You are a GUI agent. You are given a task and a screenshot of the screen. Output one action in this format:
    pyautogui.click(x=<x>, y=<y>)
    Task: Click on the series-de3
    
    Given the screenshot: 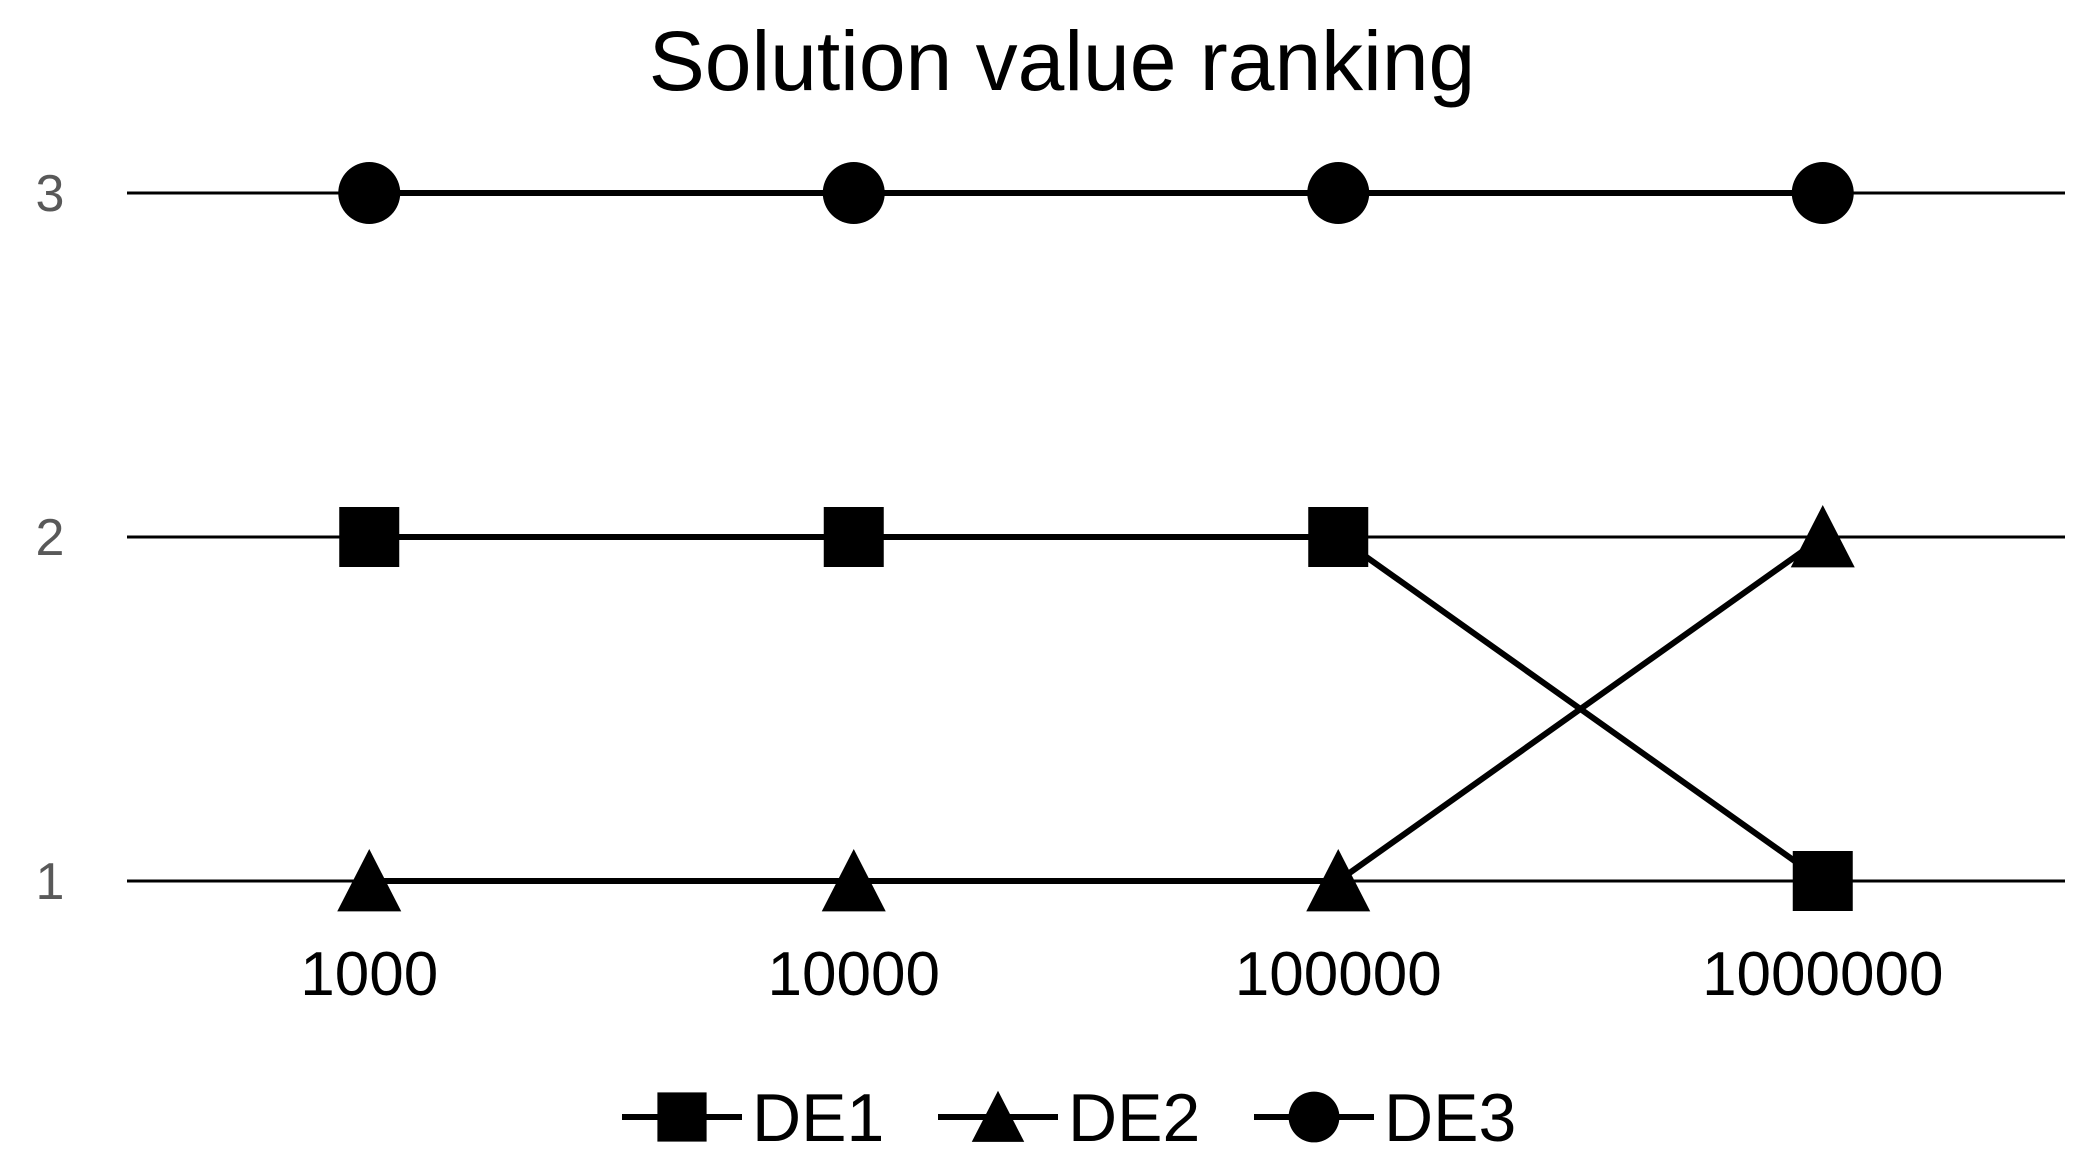 What is the action you would take?
    pyautogui.click(x=1096, y=193)
    